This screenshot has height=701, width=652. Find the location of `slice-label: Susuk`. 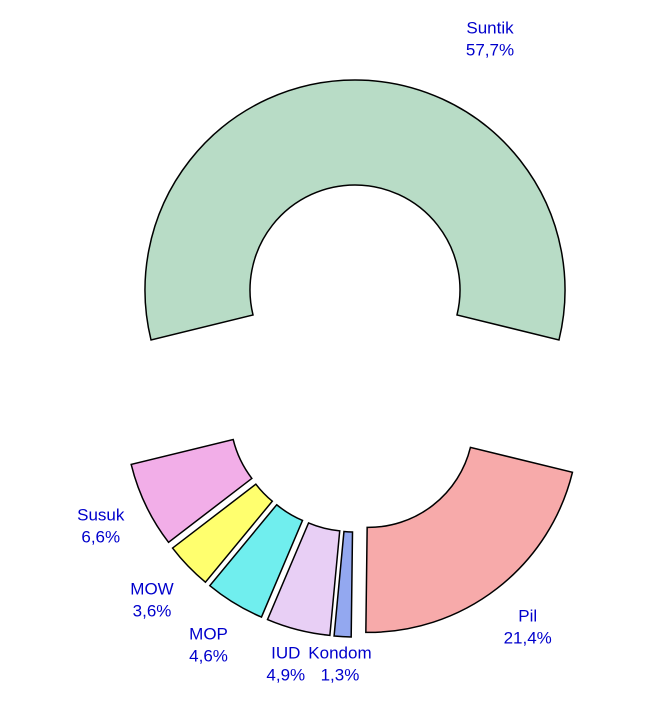

slice-label: Susuk is located at coordinates (101, 514).